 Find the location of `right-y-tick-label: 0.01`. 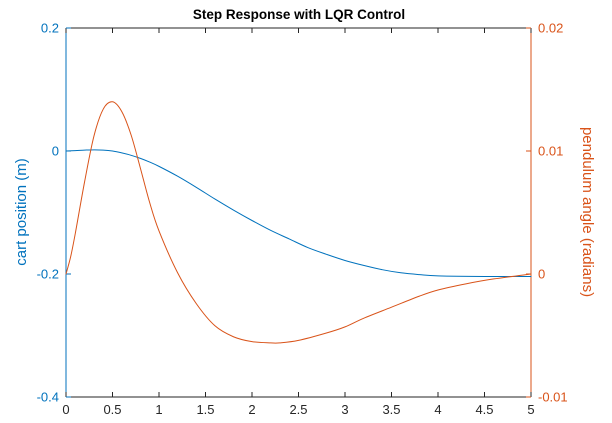

right-y-tick-label: 0.01 is located at coordinates (550, 151).